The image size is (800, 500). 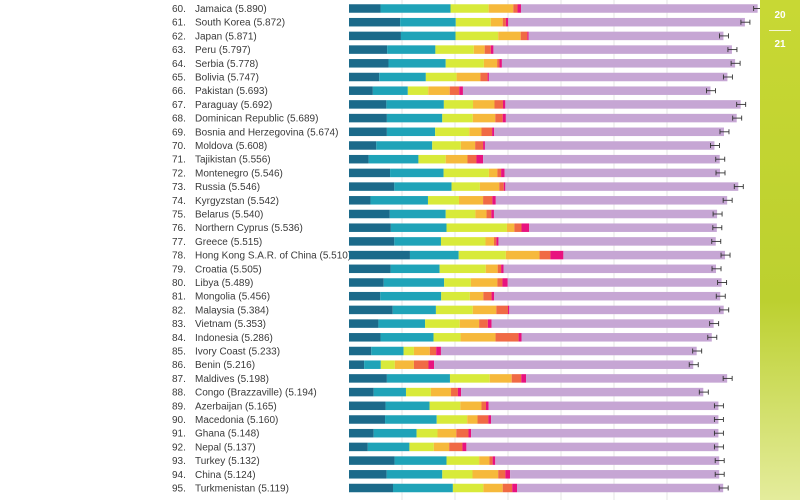 What do you see at coordinates (179, 393) in the screenshot?
I see `row-rank: 88.` at bounding box center [179, 393].